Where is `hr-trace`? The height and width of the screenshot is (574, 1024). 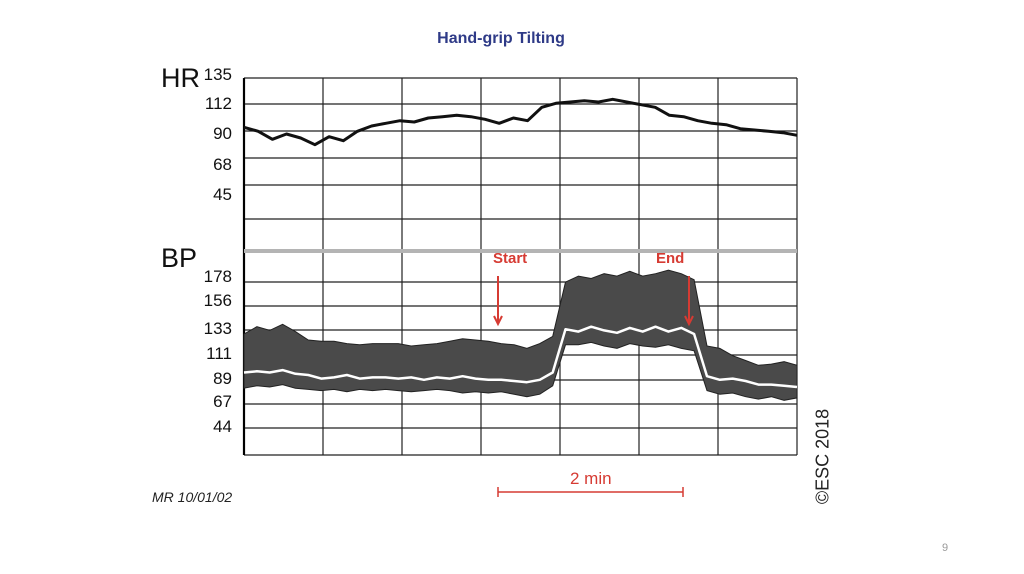 hr-trace is located at coordinates (520, 122).